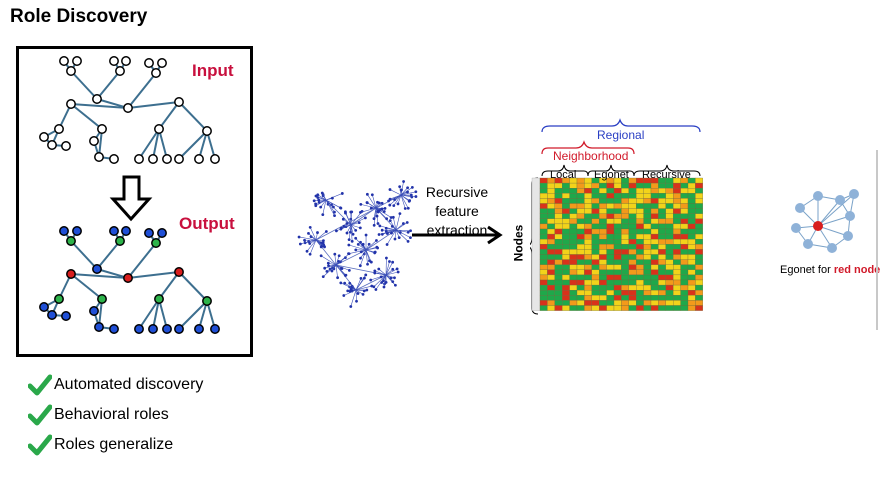 This screenshot has width=882, height=484. I want to click on down-arrow-icon, so click(131, 198).